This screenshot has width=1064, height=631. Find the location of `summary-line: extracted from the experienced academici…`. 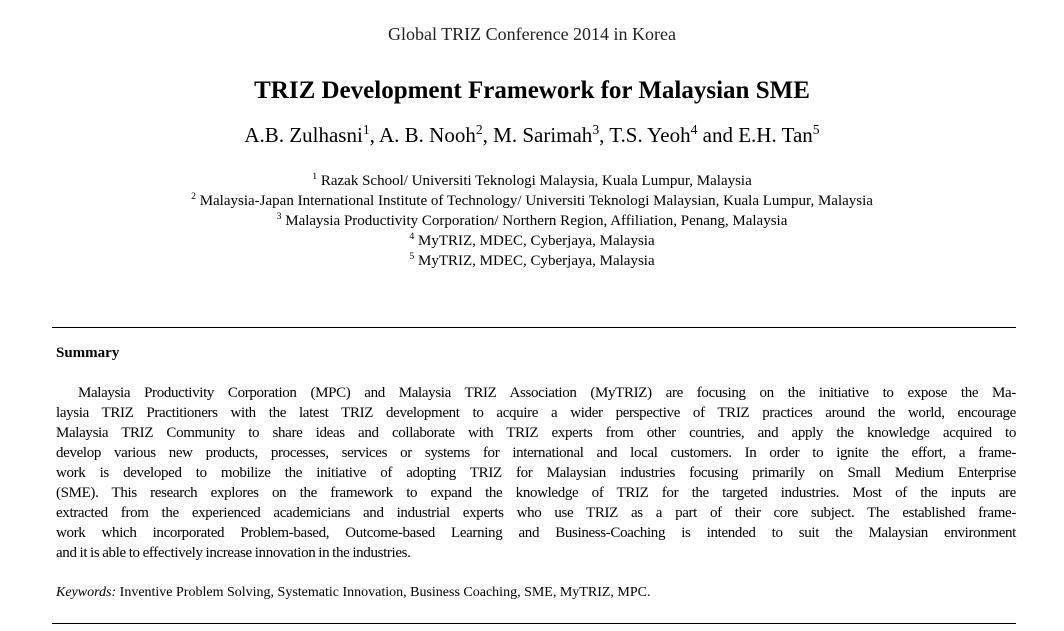

summary-line: extracted from the experienced academici… is located at coordinates (536, 513).